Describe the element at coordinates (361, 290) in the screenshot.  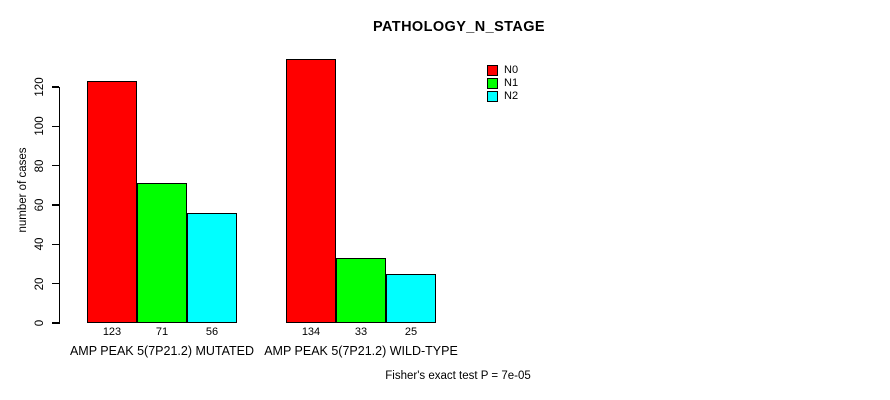
I see `bar-n1-group2` at that location.